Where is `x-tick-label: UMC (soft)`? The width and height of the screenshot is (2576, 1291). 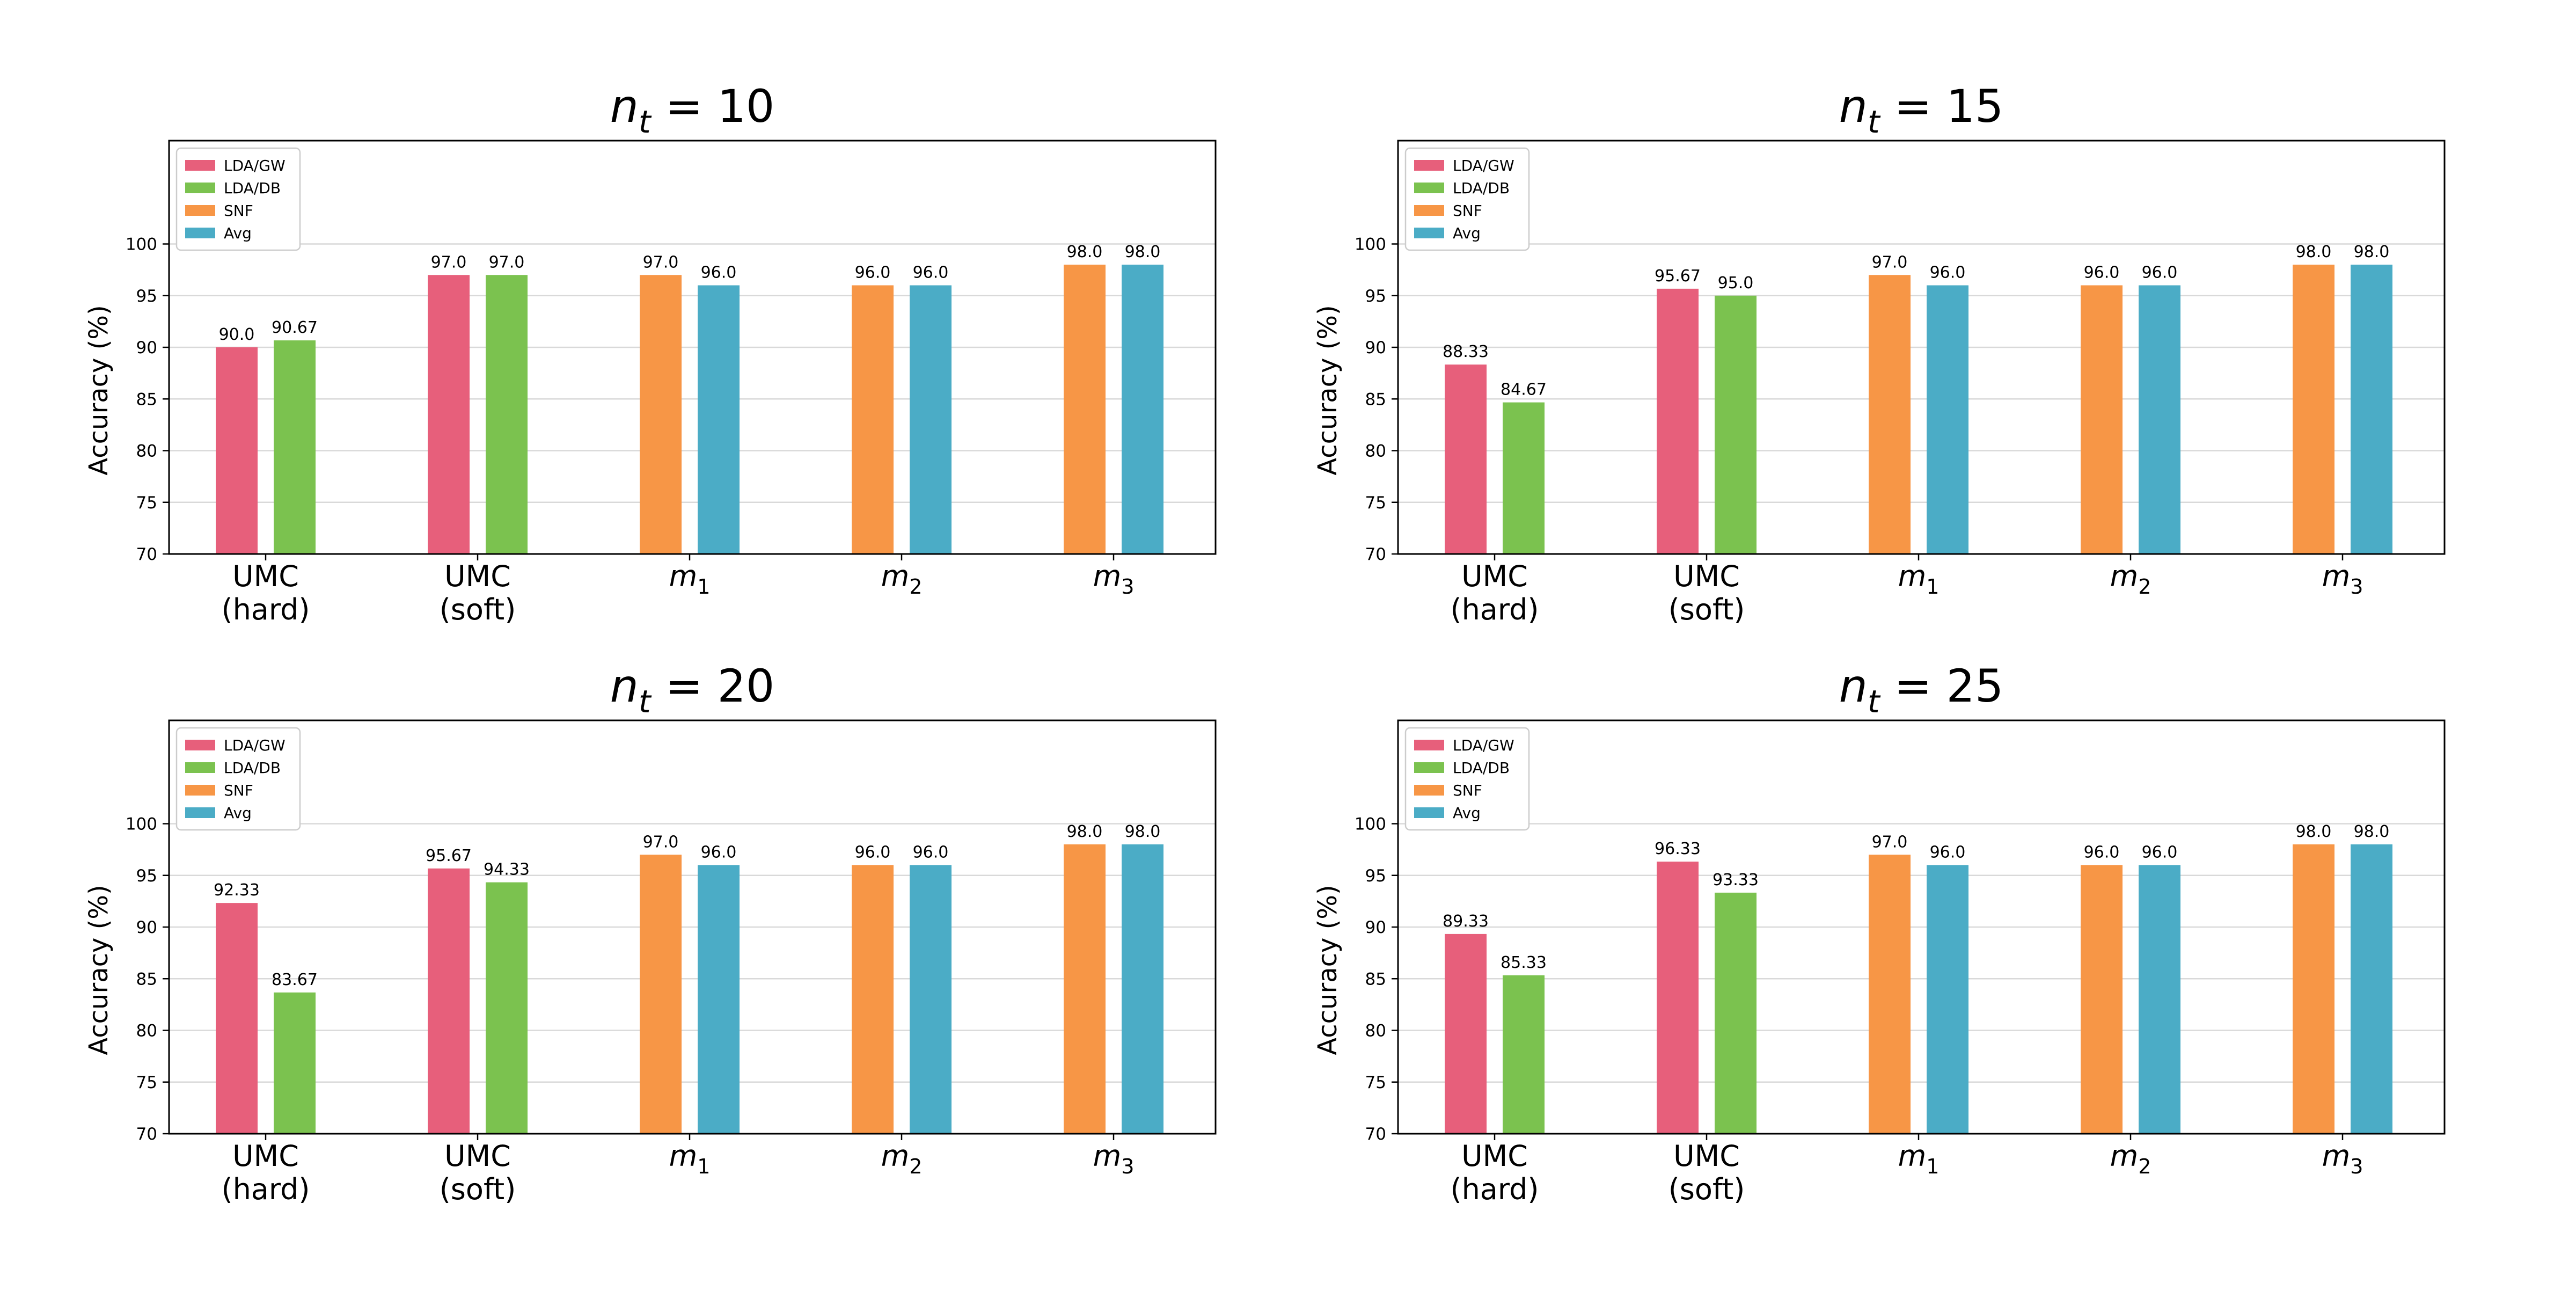
x-tick-label: UMC (soft) is located at coordinates (478, 592).